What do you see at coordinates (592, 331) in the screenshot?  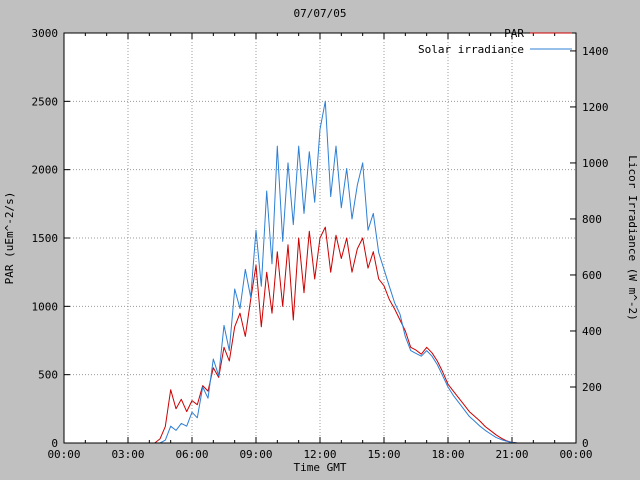 I see `y-right-tick-label: 400` at bounding box center [592, 331].